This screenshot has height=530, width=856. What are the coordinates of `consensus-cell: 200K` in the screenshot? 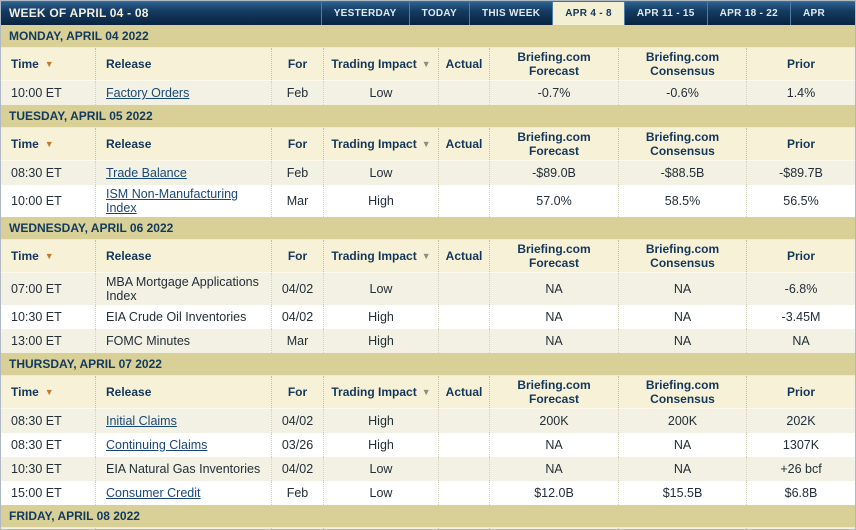 It's located at (682, 421).